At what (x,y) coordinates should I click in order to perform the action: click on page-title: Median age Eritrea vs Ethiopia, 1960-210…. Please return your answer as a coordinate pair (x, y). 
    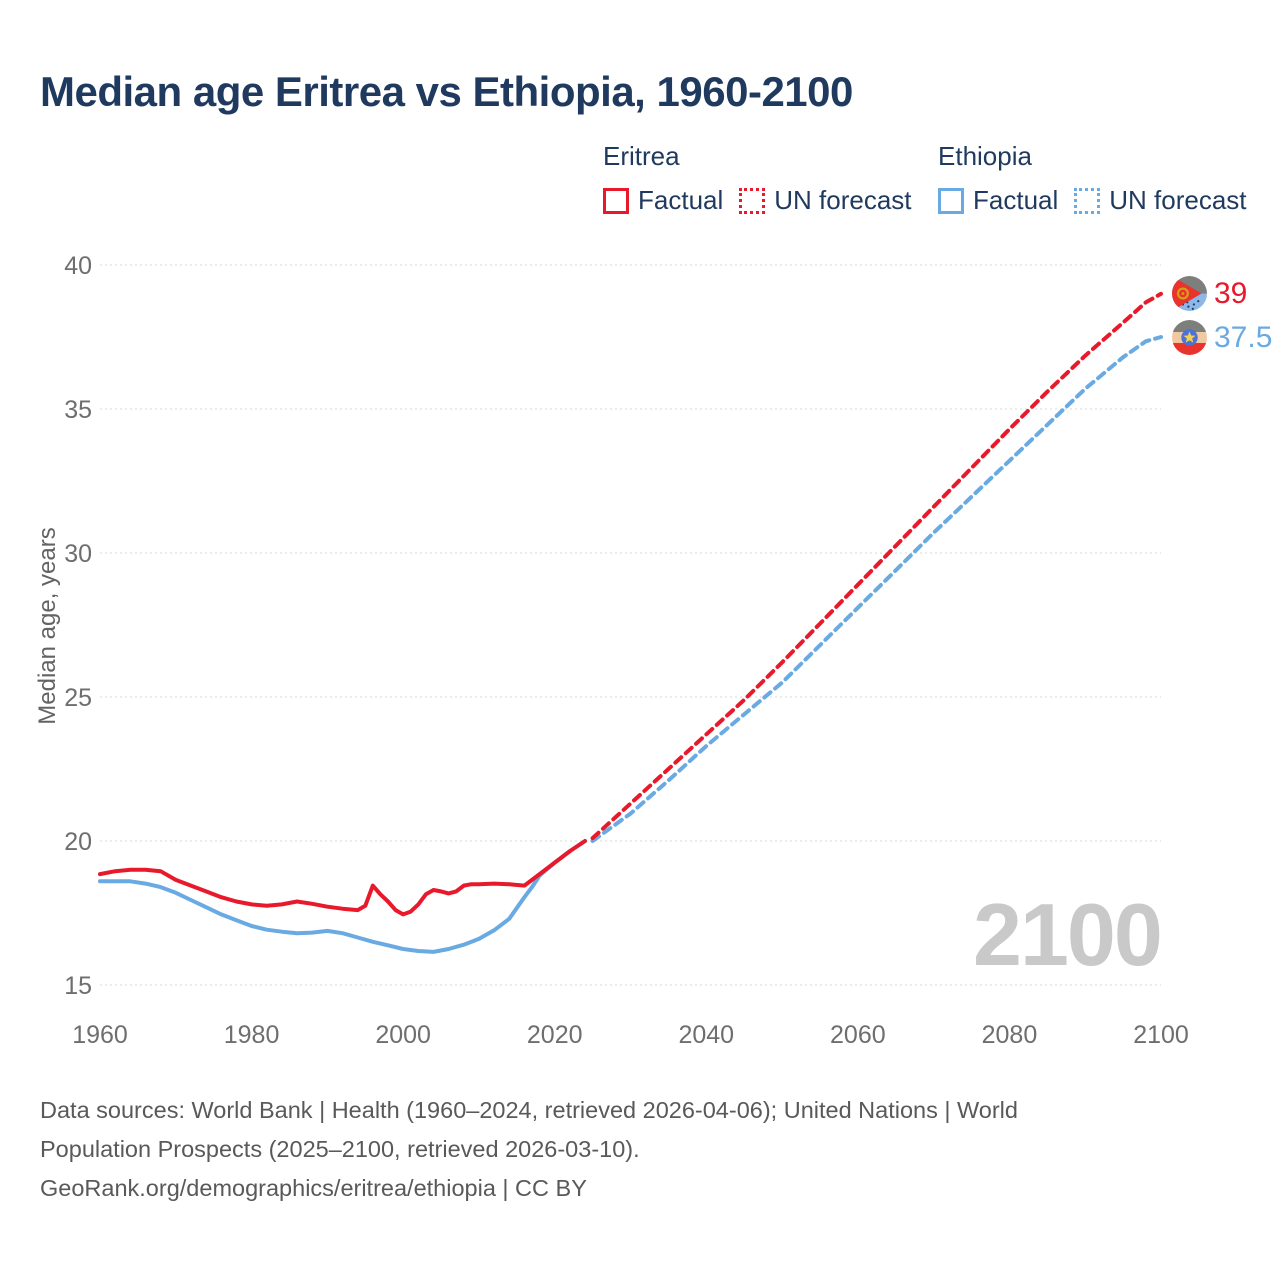
    Looking at the image, I should click on (446, 91).